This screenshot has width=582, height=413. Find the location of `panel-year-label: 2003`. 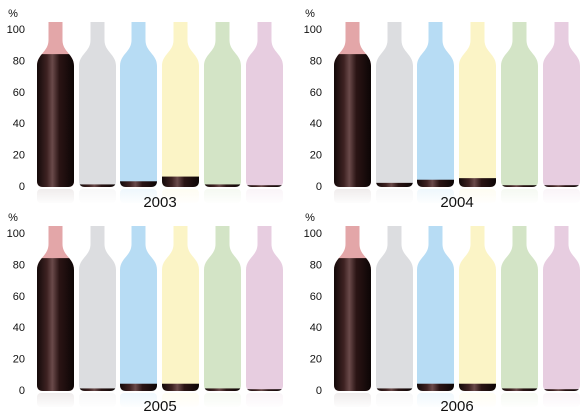

panel-year-label: 2003 is located at coordinates (159, 202).